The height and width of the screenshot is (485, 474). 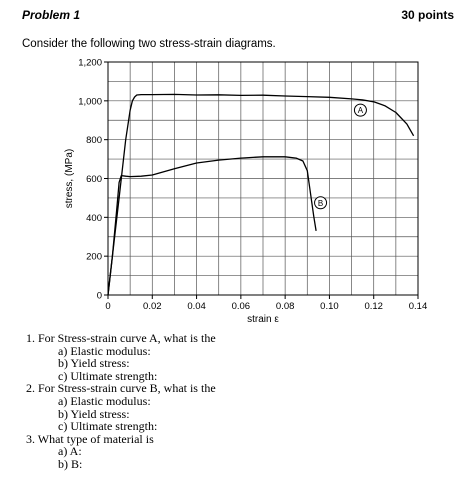 I want to click on annotation-label: B, so click(x=320, y=203).